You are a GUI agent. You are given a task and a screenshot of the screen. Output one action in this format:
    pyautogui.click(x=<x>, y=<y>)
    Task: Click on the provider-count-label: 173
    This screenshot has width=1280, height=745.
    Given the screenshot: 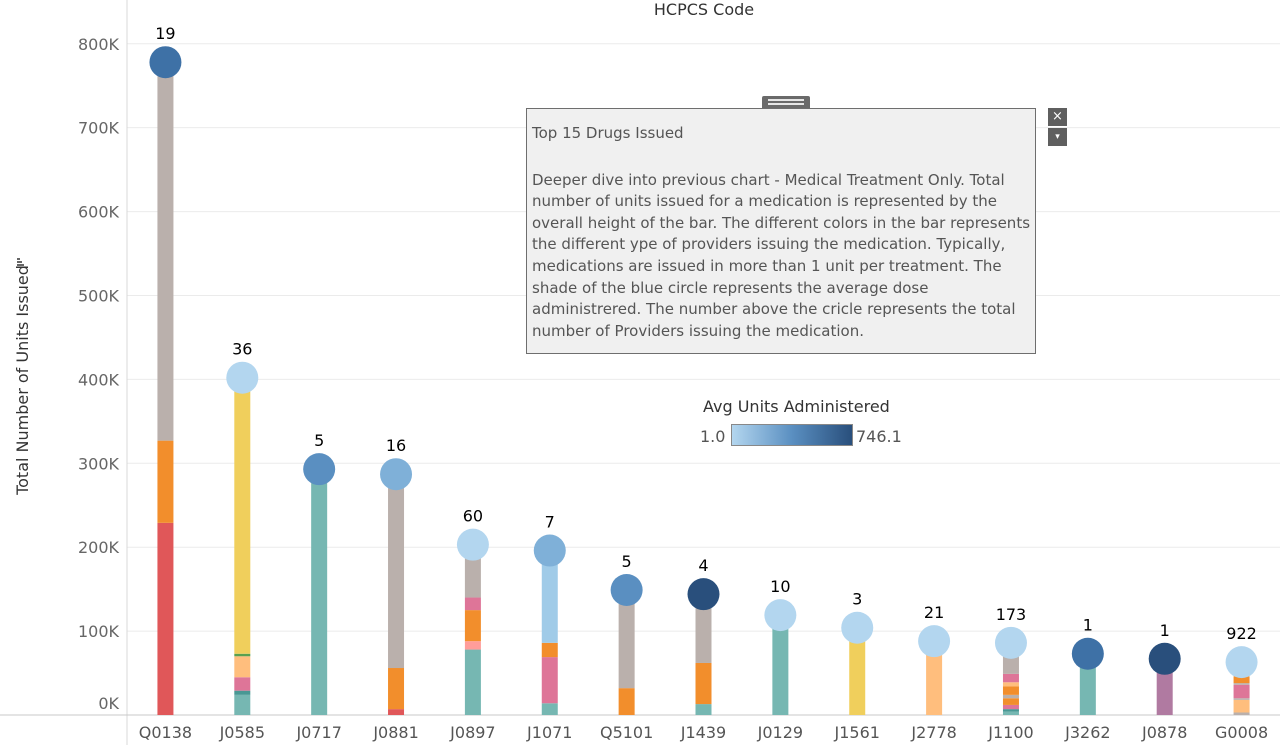 What is the action you would take?
    pyautogui.click(x=1011, y=614)
    